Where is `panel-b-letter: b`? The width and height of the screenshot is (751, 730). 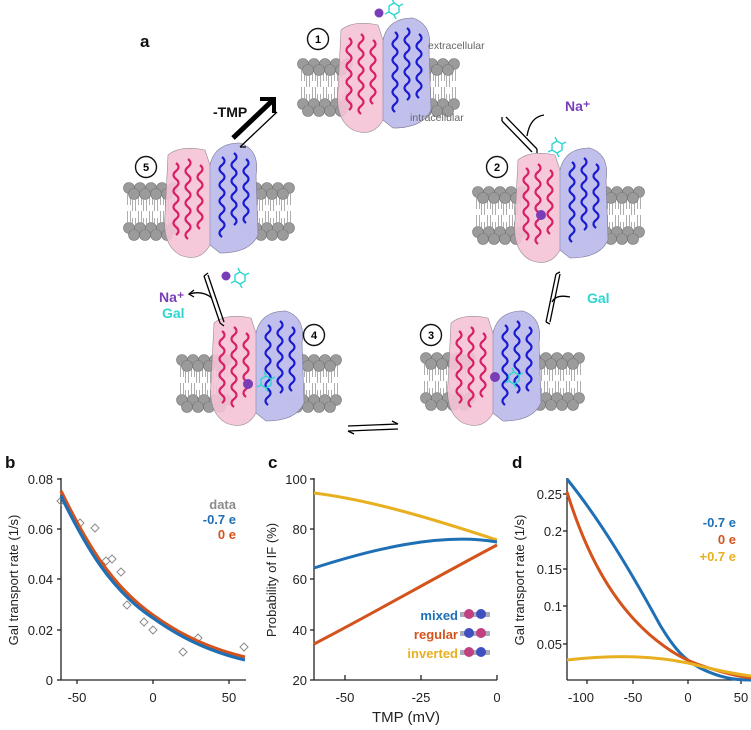
panel-b-letter: b is located at coordinates (10, 462).